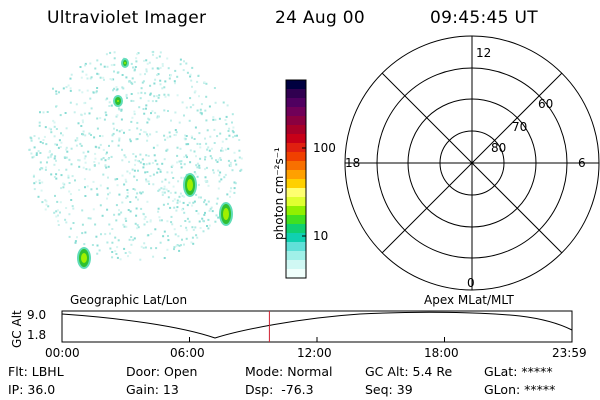 The image size is (600, 400). Describe the element at coordinates (520, 127) in the screenshot. I see `polar-label-70: 70` at that location.